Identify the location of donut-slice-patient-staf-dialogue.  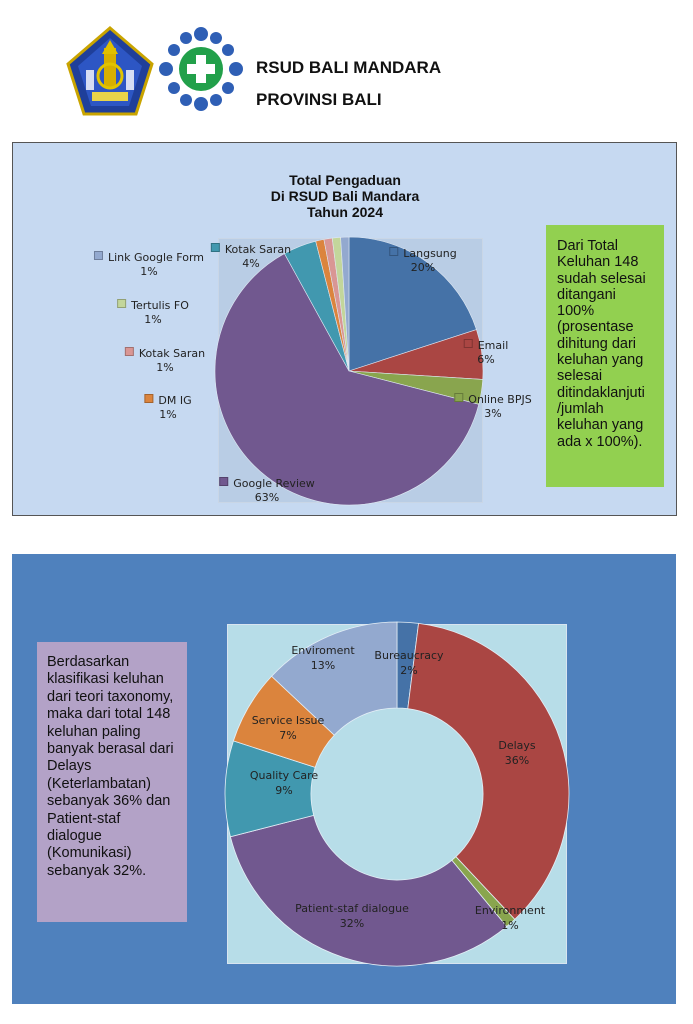
(368, 890).